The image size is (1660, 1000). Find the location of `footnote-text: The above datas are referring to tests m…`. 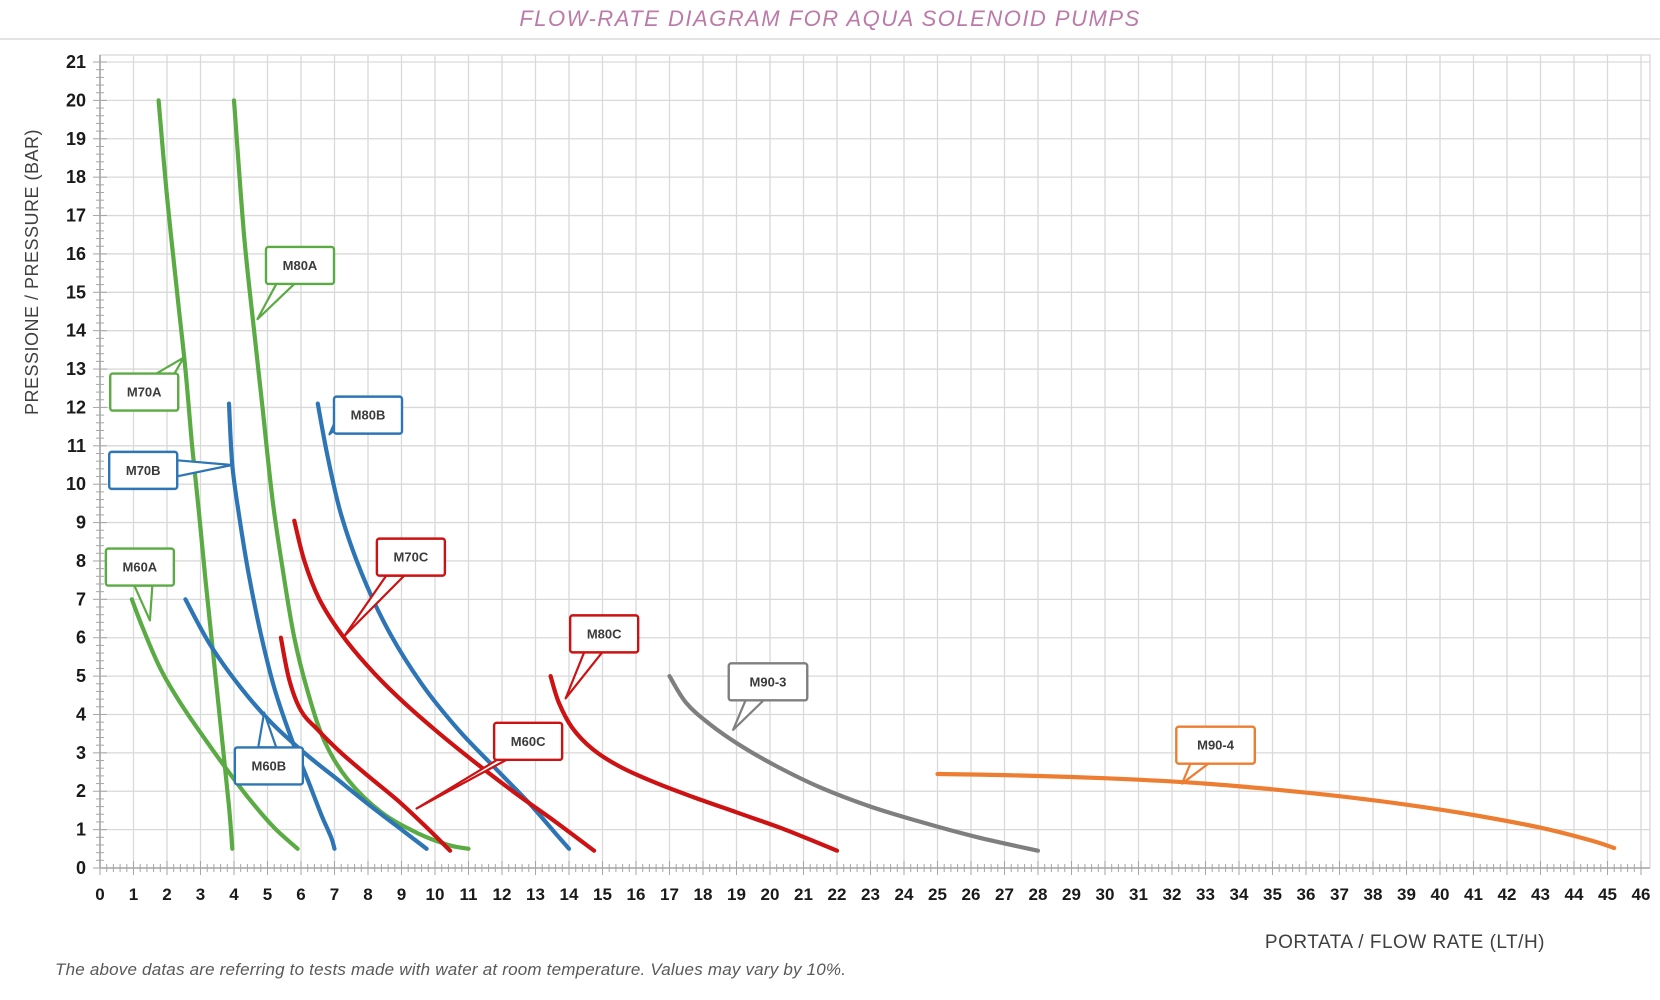

footnote-text: The above datas are referring to tests m… is located at coordinates (451, 969).